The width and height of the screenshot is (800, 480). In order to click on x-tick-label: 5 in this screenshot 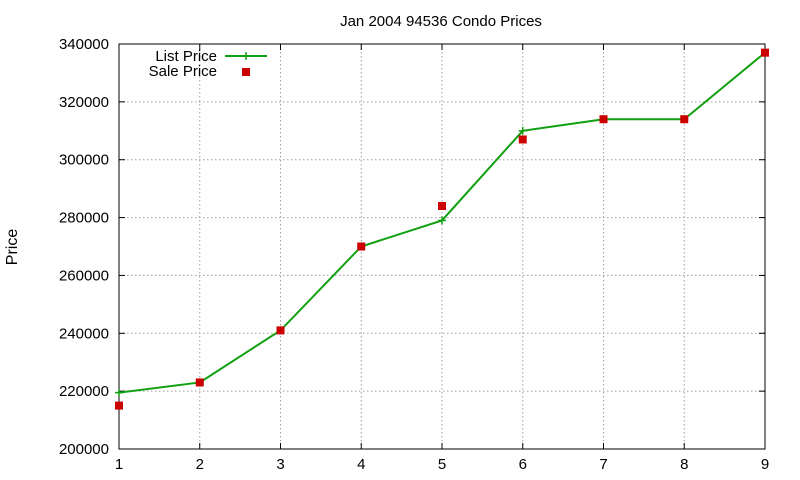, I will do `click(442, 464)`.